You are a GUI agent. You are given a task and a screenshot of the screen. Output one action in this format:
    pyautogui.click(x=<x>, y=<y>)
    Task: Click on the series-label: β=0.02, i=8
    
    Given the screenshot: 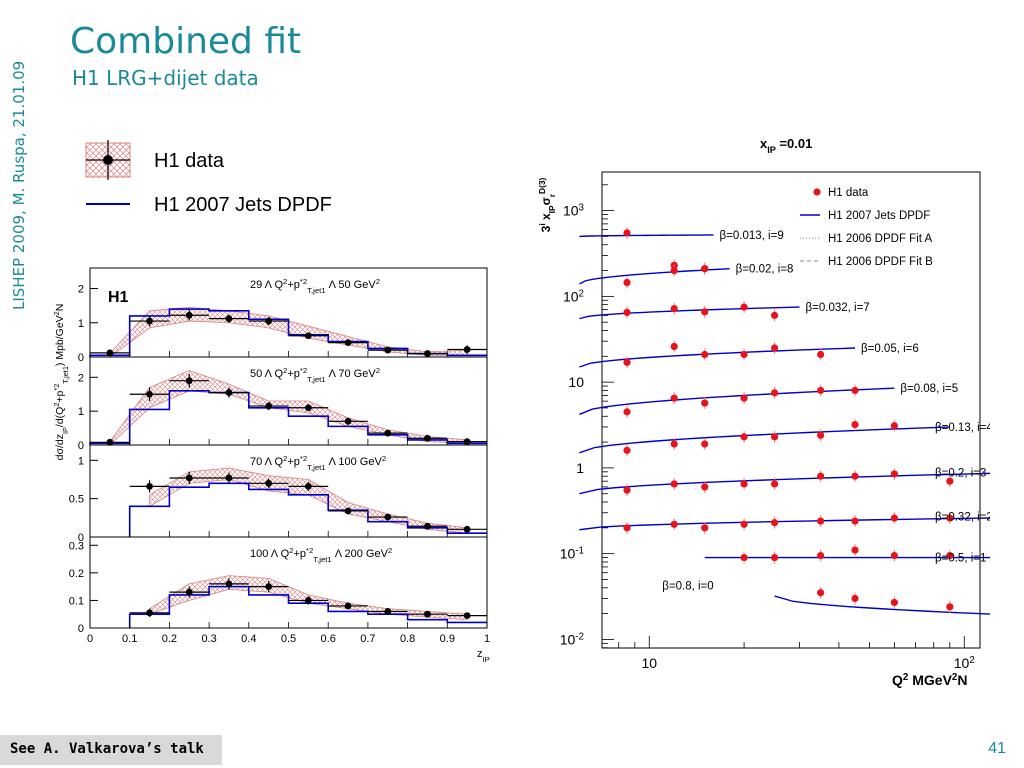 What is the action you would take?
    pyautogui.click(x=765, y=270)
    